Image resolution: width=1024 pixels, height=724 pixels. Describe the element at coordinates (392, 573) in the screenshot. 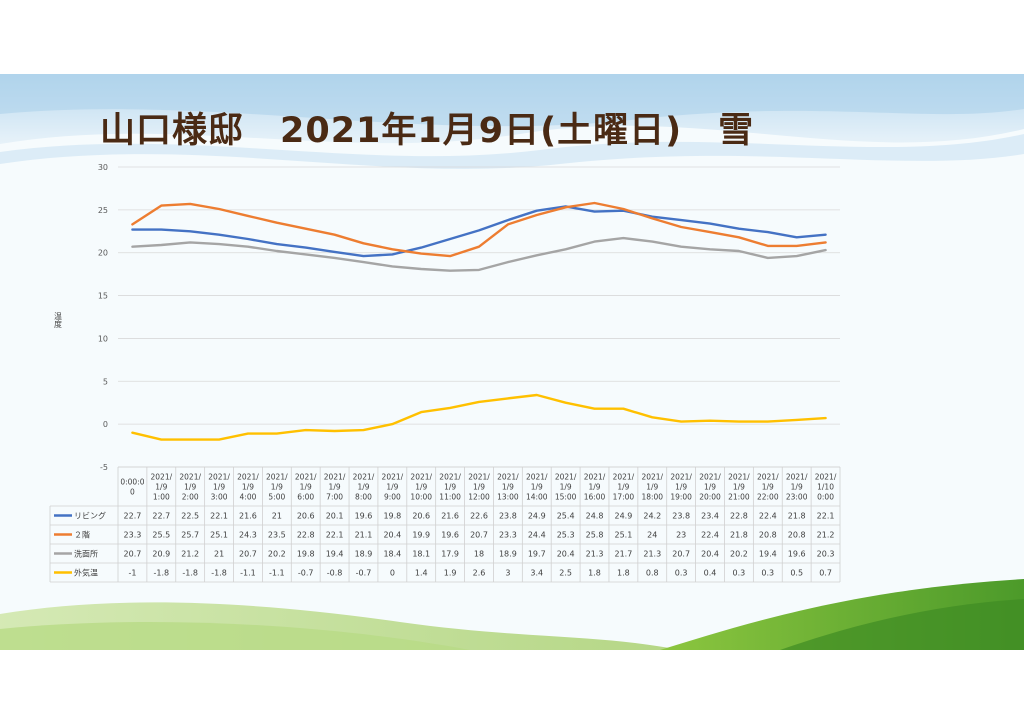

I see `table-cell: 0` at that location.